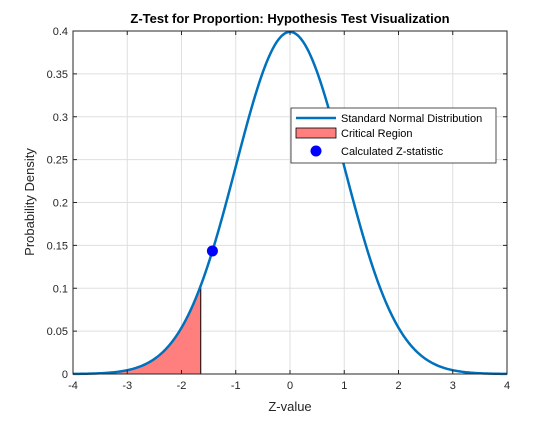 The width and height of the screenshot is (560, 425). Describe the element at coordinates (57, 75) in the screenshot. I see `y-tick-label: 0.35` at that location.